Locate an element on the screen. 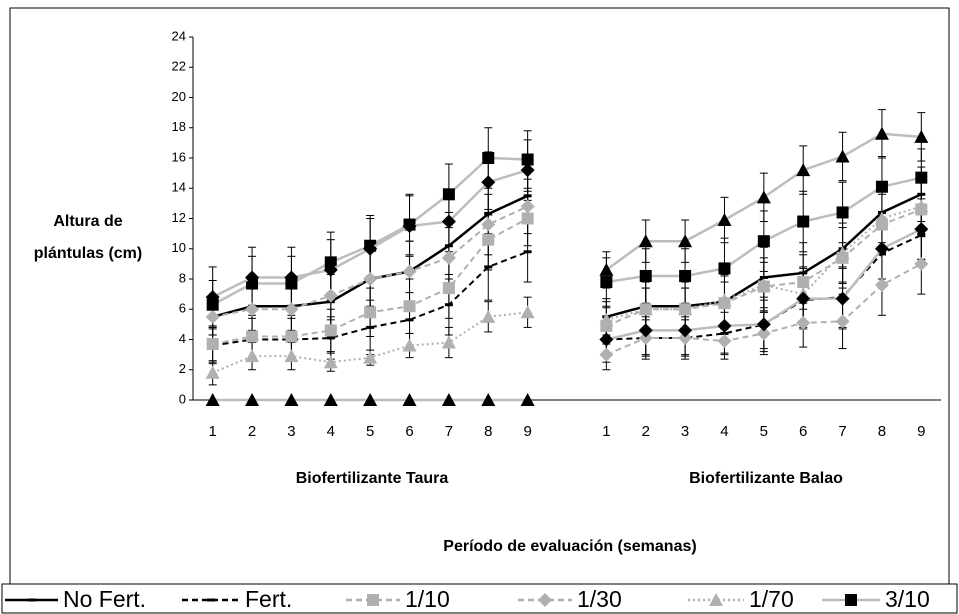 The image size is (959, 614). group-label: Biofertilizante Taura is located at coordinates (372, 478).